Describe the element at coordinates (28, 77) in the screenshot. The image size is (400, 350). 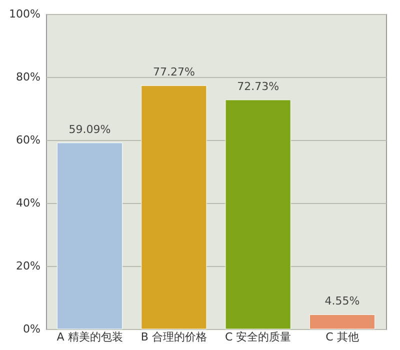
I see `y-tick-label: 80%` at that location.